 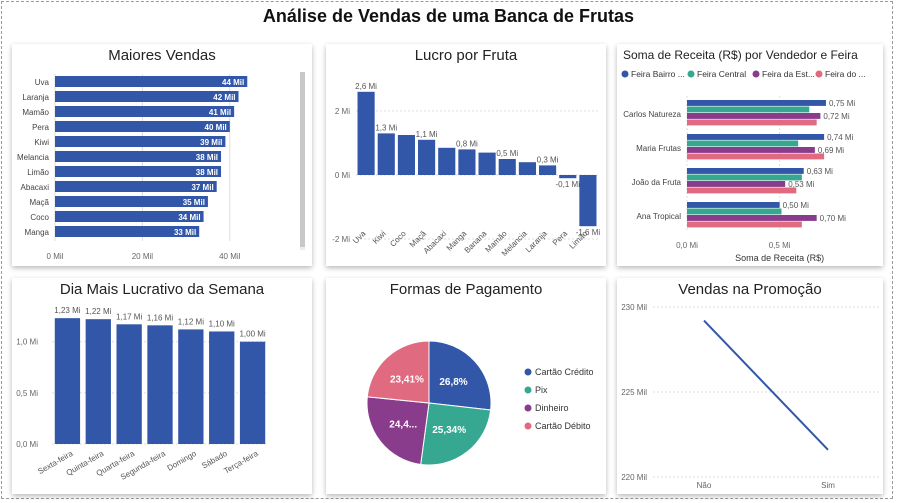 What do you see at coordinates (564, 372) in the screenshot?
I see `legend-label: Cartão Crédito` at bounding box center [564, 372].